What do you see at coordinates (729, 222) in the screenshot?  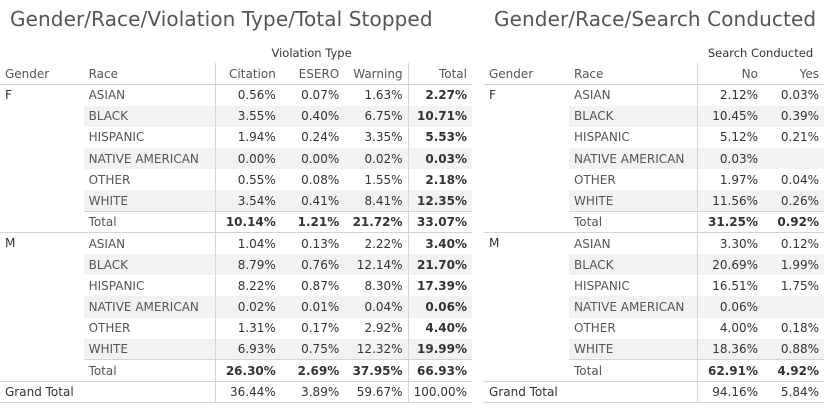 I see `subtotal-value: 31.25%` at bounding box center [729, 222].